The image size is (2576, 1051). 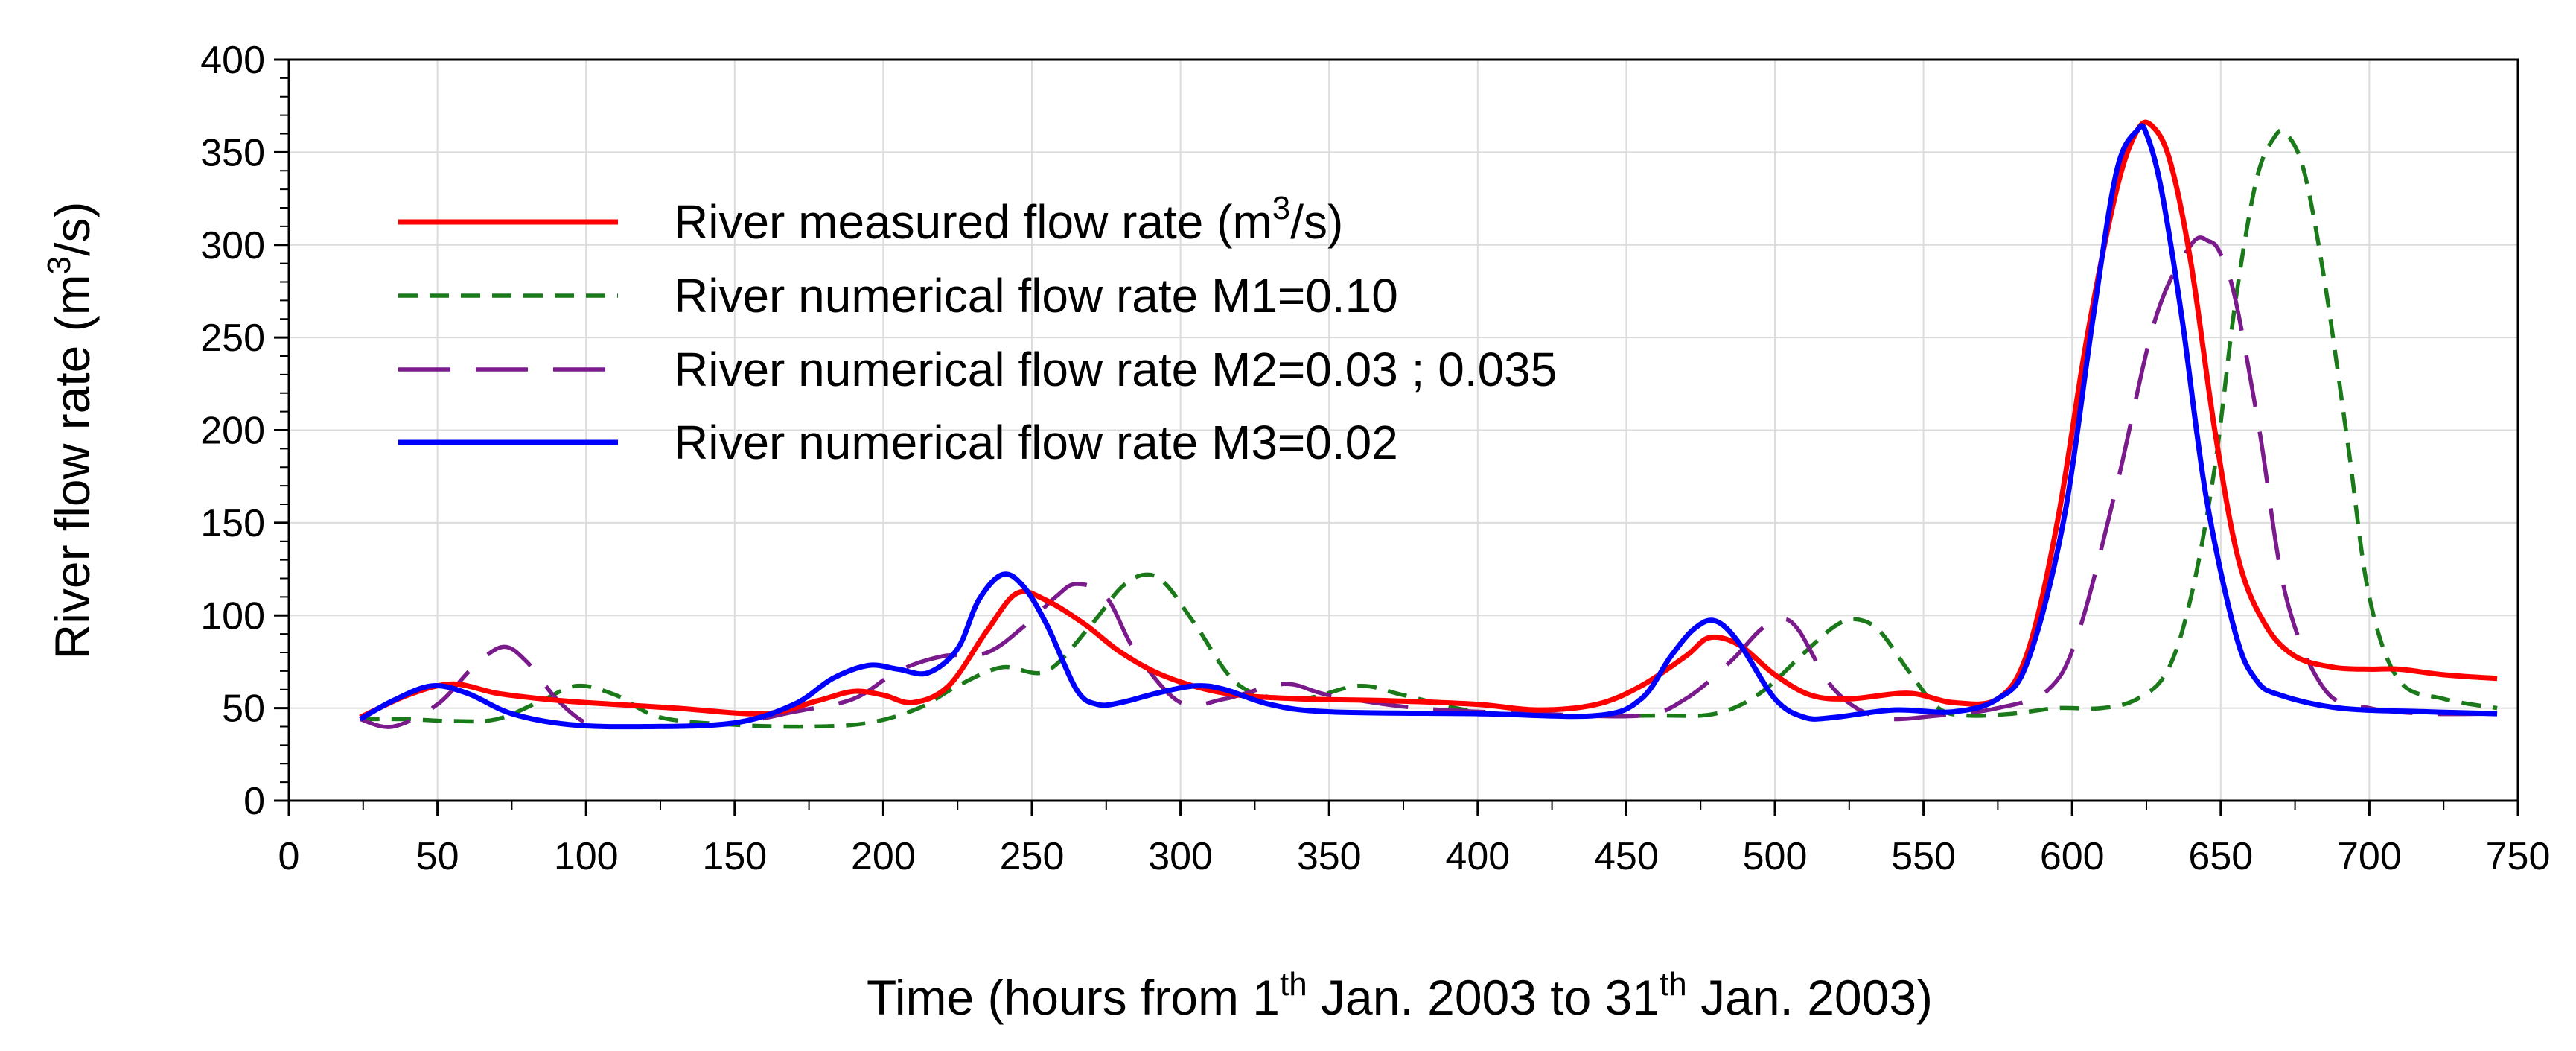 I want to click on y-tick-label: 100, so click(x=232, y=616).